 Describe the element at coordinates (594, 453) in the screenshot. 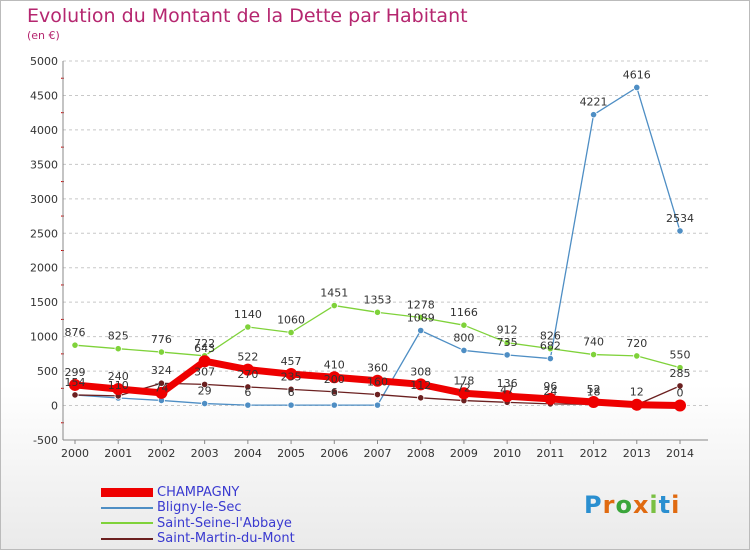

I see `x-tick-label: 2012` at that location.